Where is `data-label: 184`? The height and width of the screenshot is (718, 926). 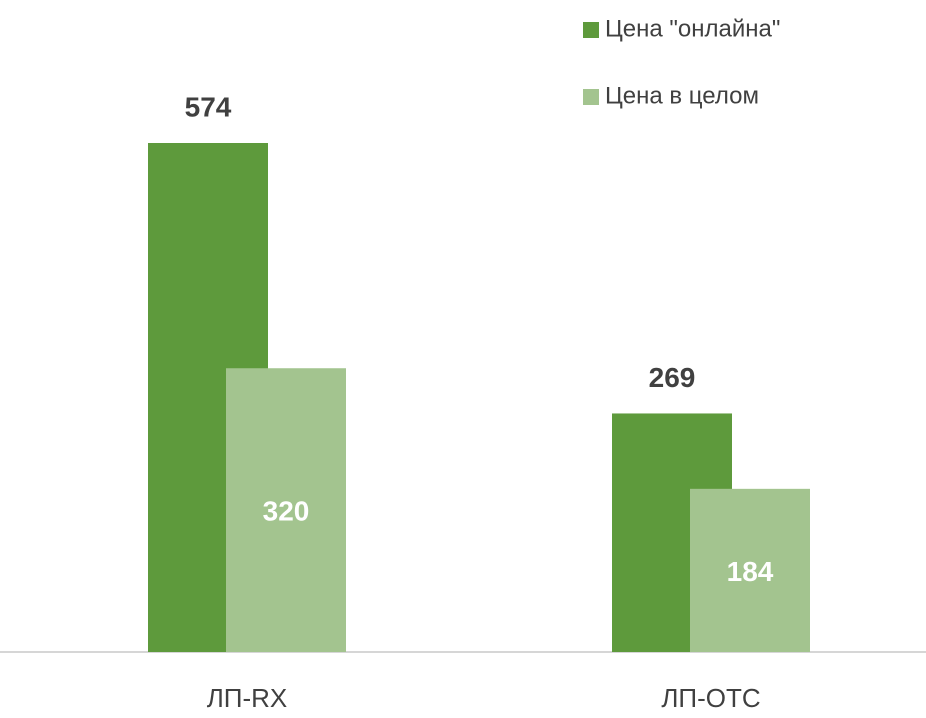 data-label: 184 is located at coordinates (750, 571).